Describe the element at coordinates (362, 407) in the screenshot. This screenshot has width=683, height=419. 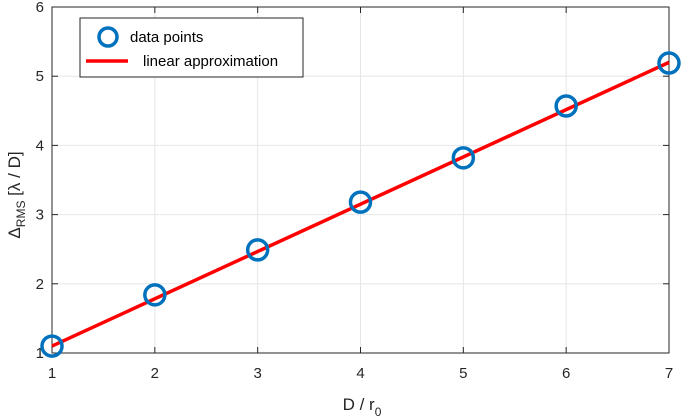
I see `x-axis-title: D / r0` at that location.